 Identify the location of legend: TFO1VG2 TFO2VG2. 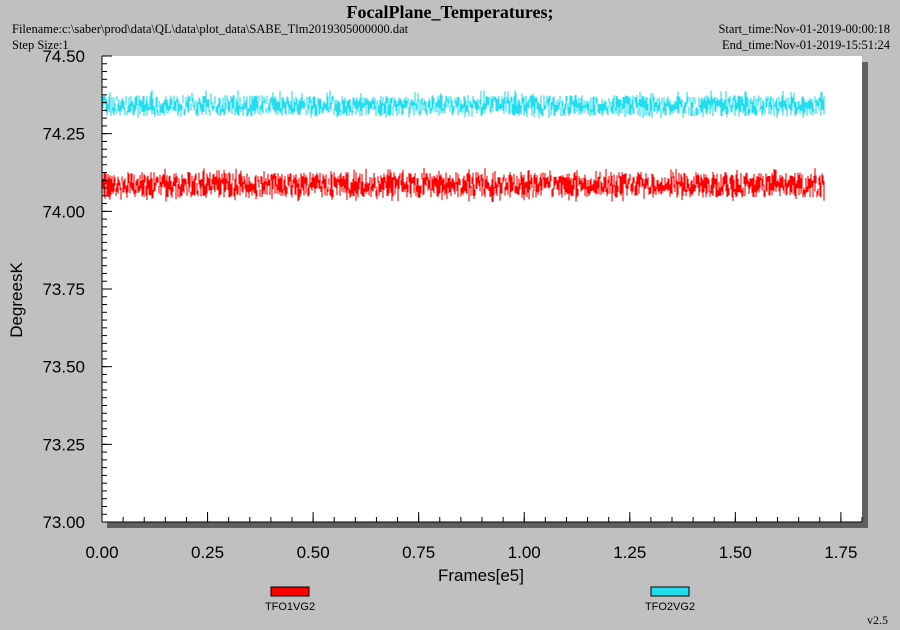
(480, 599).